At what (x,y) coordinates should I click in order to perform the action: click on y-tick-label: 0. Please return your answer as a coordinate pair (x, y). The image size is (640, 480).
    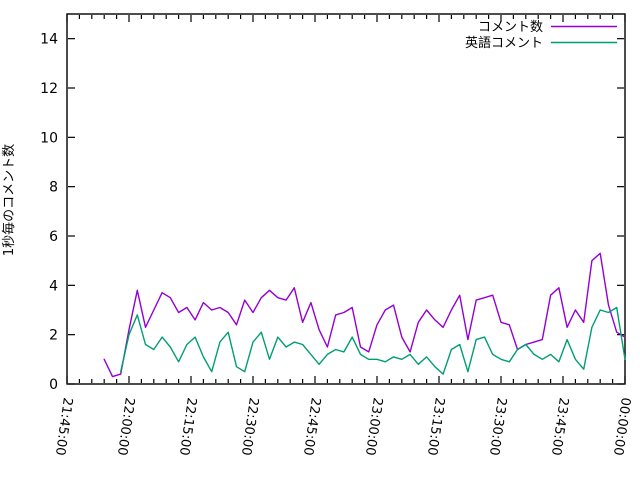
    Looking at the image, I should click on (53, 385).